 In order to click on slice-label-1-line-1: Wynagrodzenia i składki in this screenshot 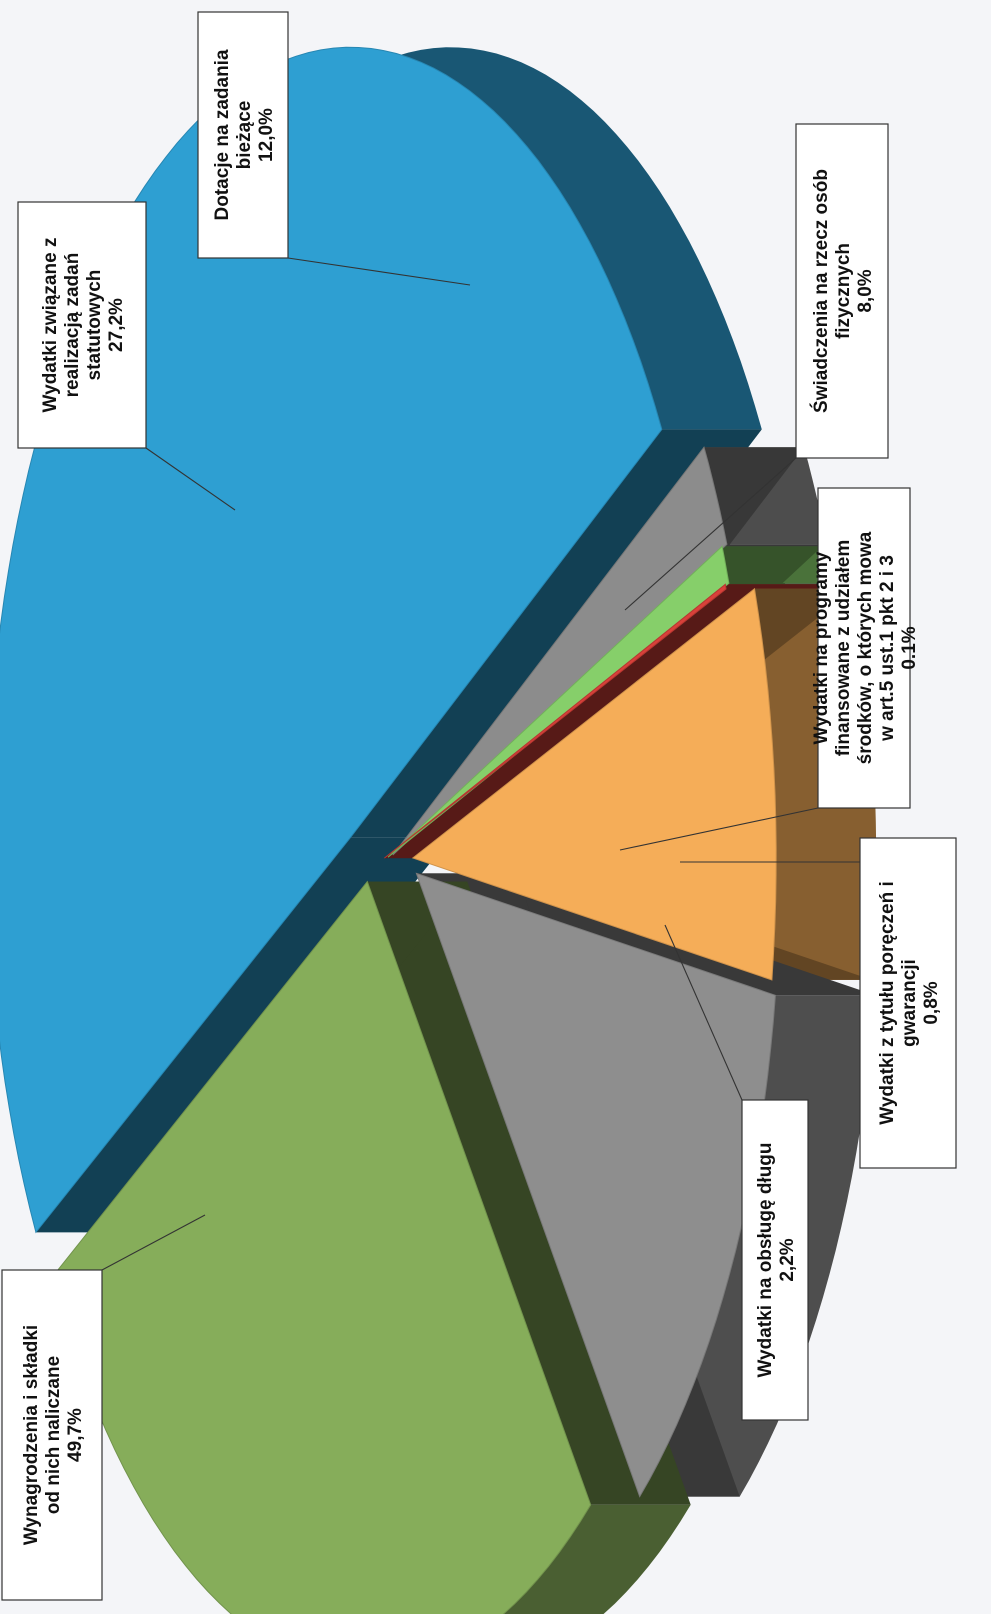, I will do `click(31, 1435)`.